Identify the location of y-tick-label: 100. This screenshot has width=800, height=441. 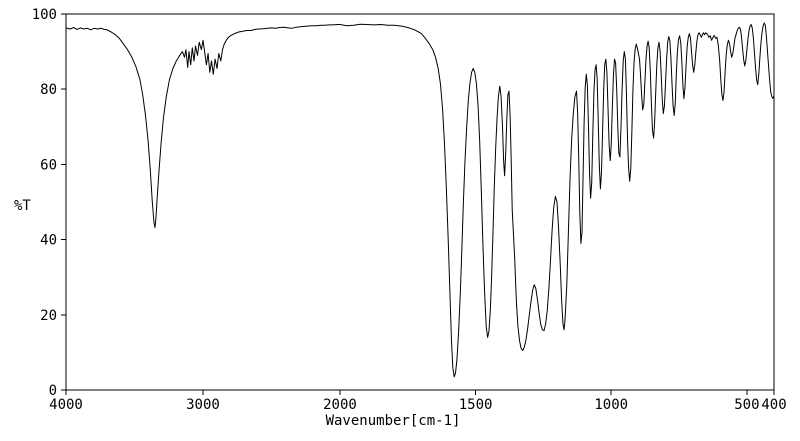
(44, 15).